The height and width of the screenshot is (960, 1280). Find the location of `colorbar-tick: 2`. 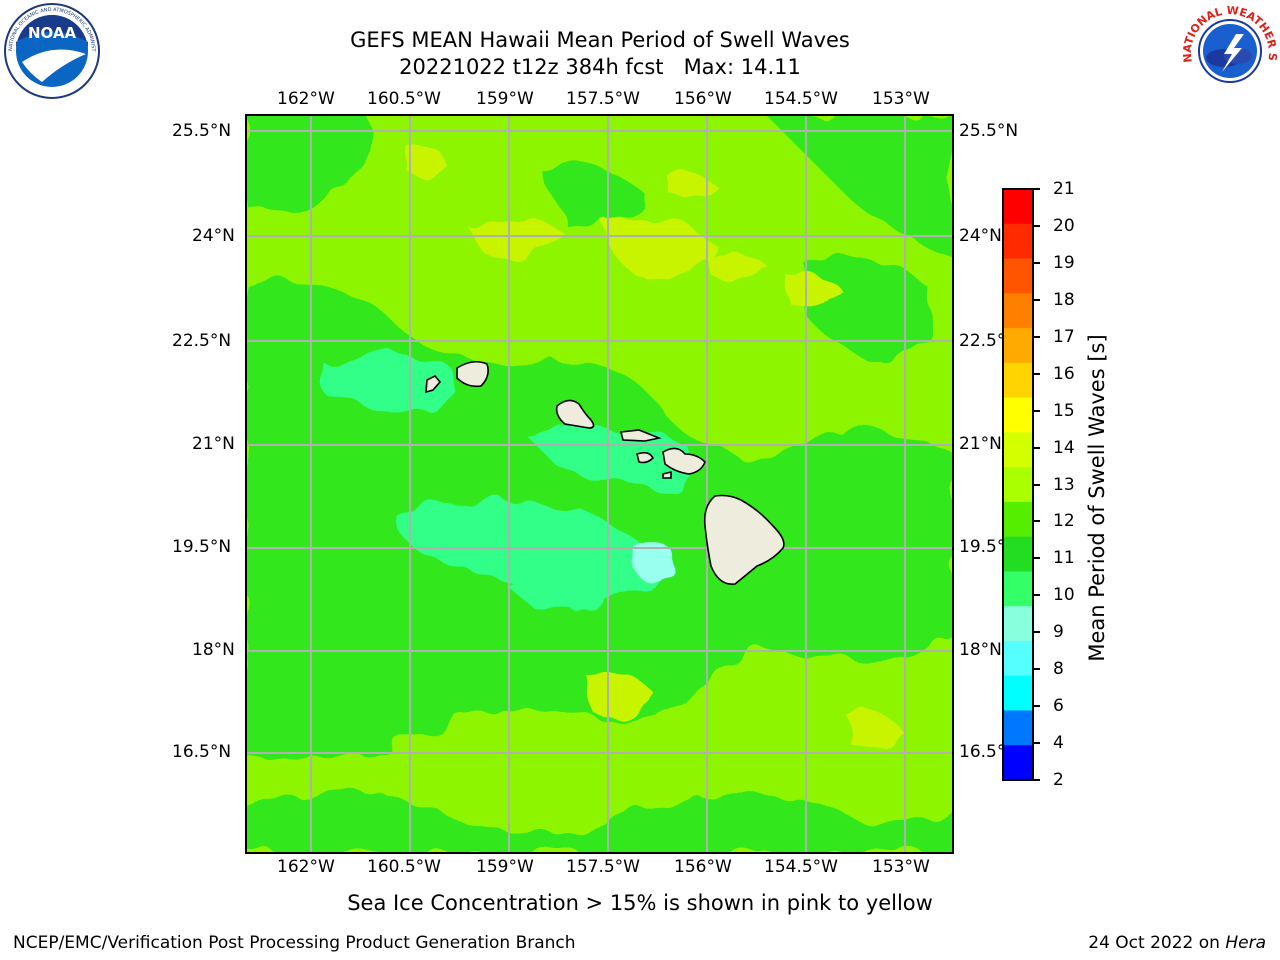

colorbar-tick: 2 is located at coordinates (1058, 780).